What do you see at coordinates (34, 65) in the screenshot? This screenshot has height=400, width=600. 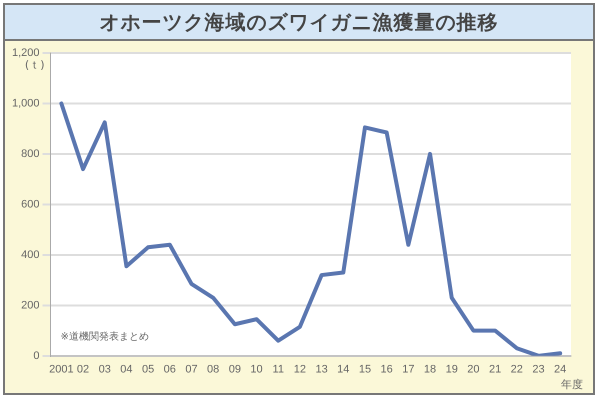 I see `y-axis-title: (ｔ)` at bounding box center [34, 65].